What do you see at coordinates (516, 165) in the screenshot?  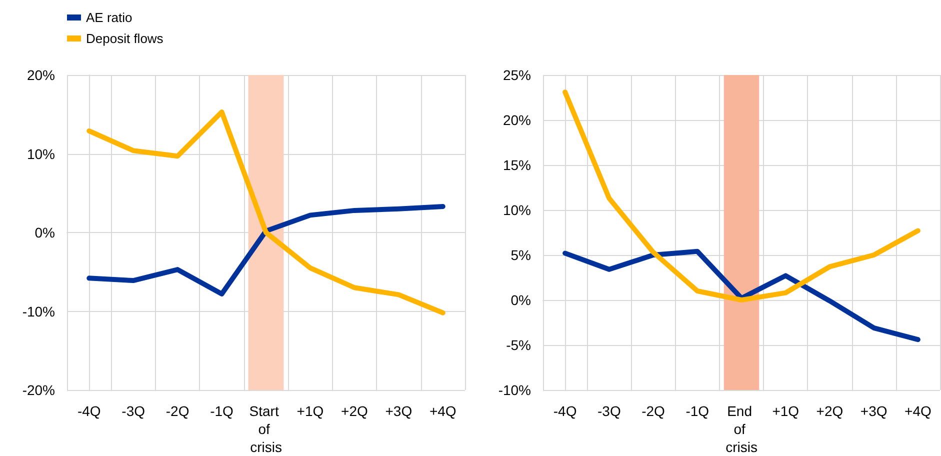 I see `y-tick-label: 15%` at bounding box center [516, 165].